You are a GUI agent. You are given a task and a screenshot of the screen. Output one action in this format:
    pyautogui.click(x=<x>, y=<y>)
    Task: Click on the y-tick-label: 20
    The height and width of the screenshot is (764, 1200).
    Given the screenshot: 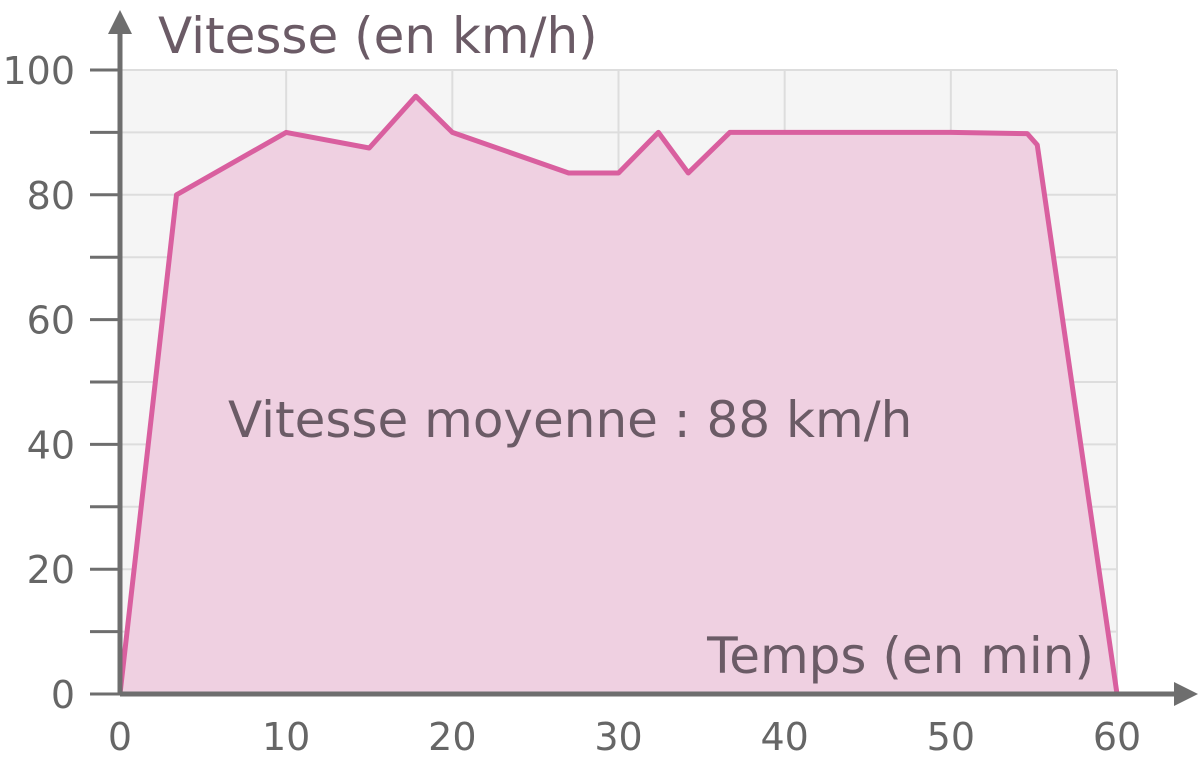 What is the action you would take?
    pyautogui.click(x=51, y=570)
    